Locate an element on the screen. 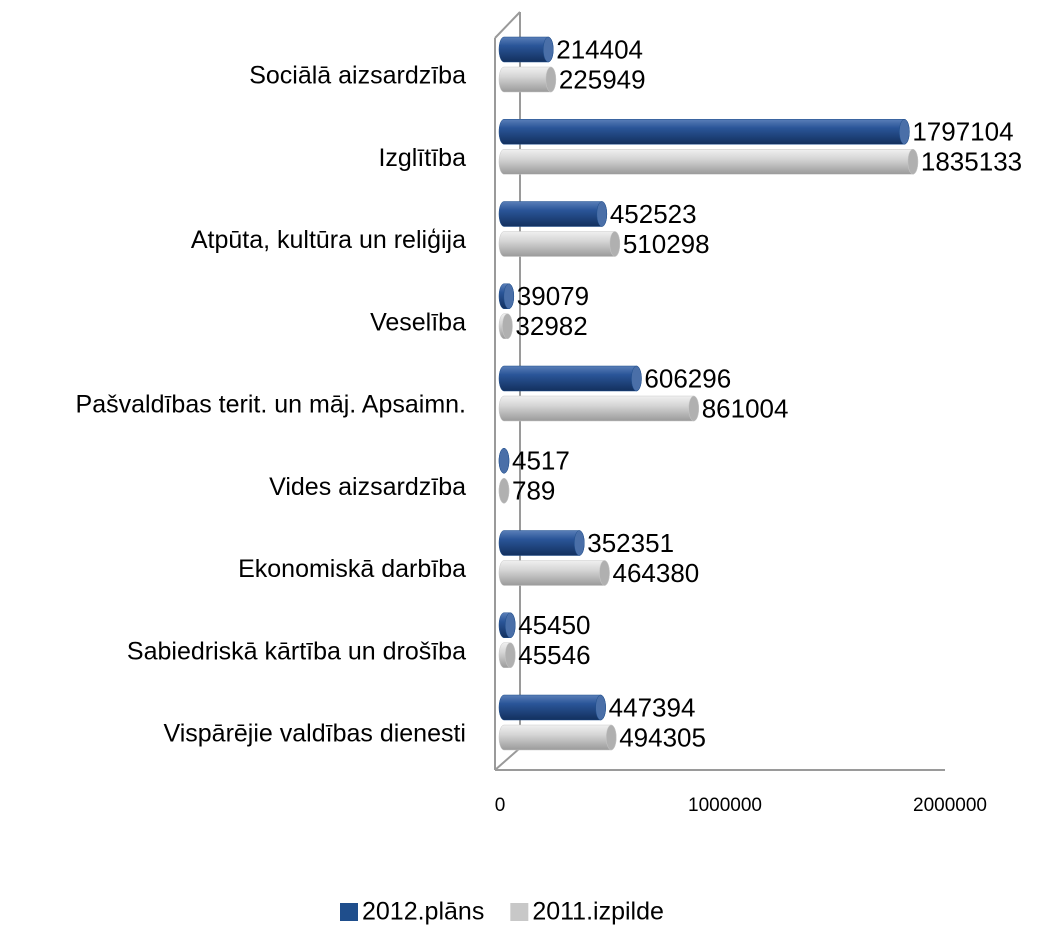 The image size is (1045, 926). value-label: 447394 is located at coordinates (652, 707).